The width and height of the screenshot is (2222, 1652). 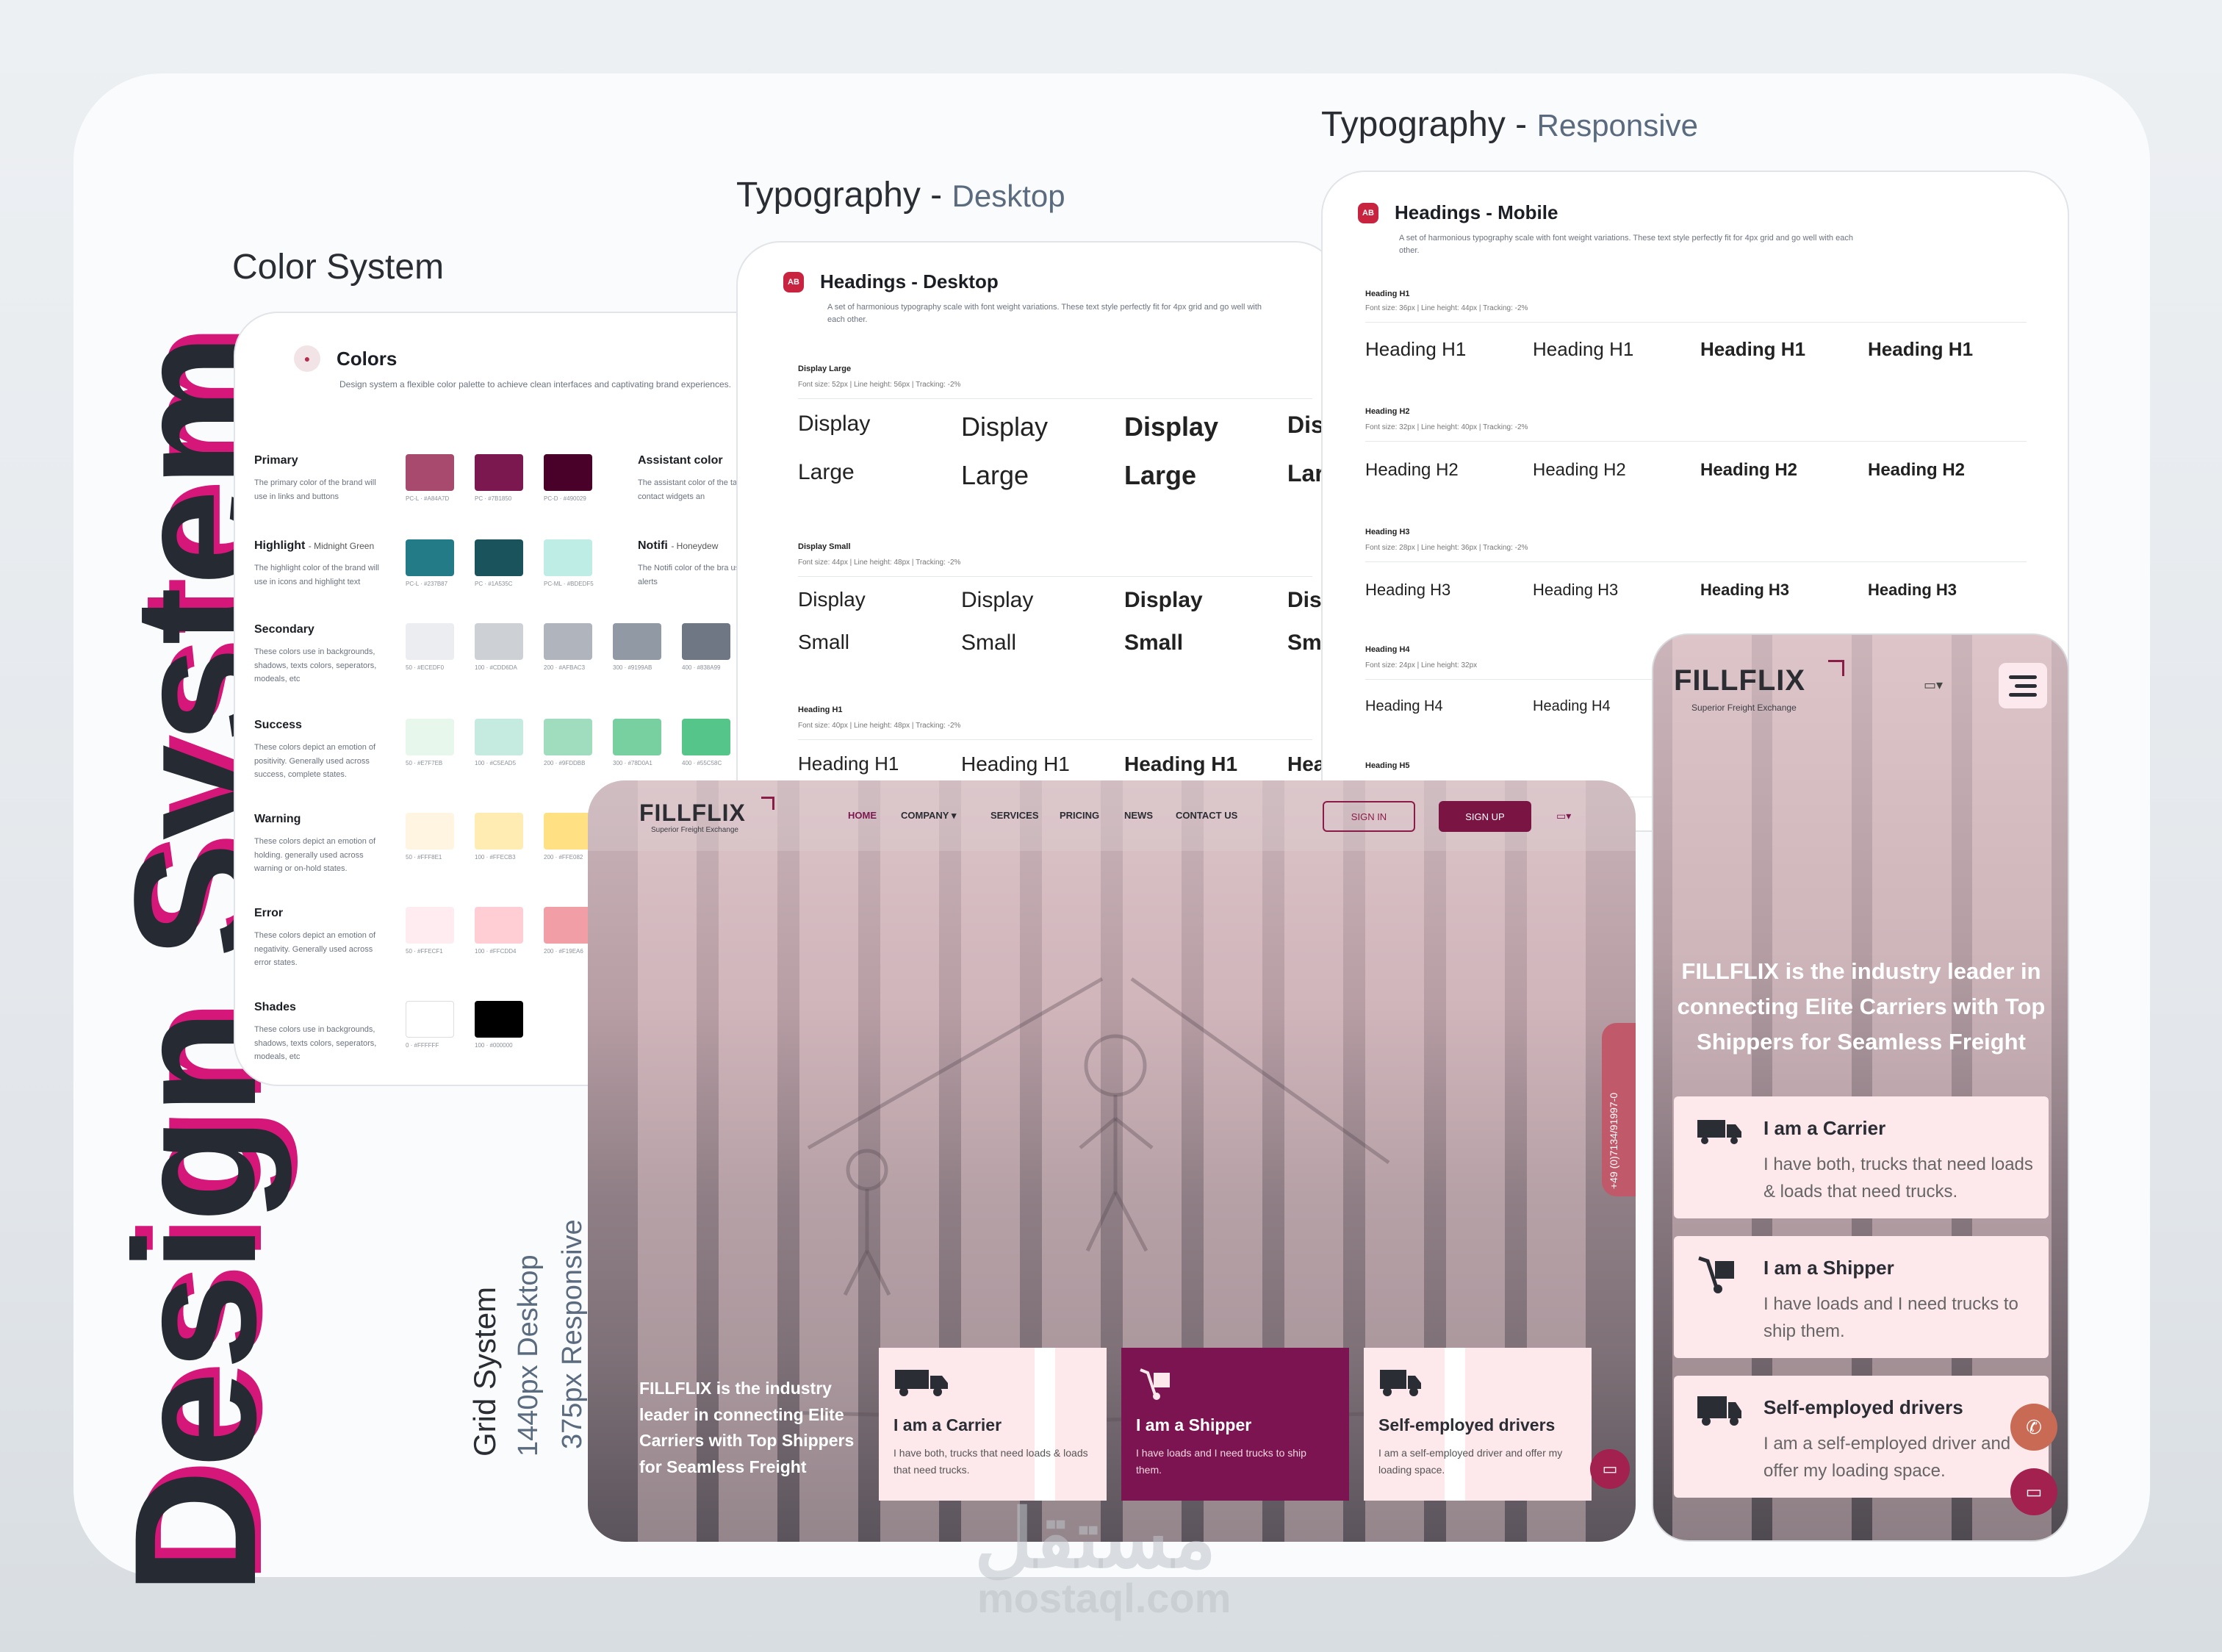 I want to click on watermark-url: mostaql.com, so click(x=1104, y=1598).